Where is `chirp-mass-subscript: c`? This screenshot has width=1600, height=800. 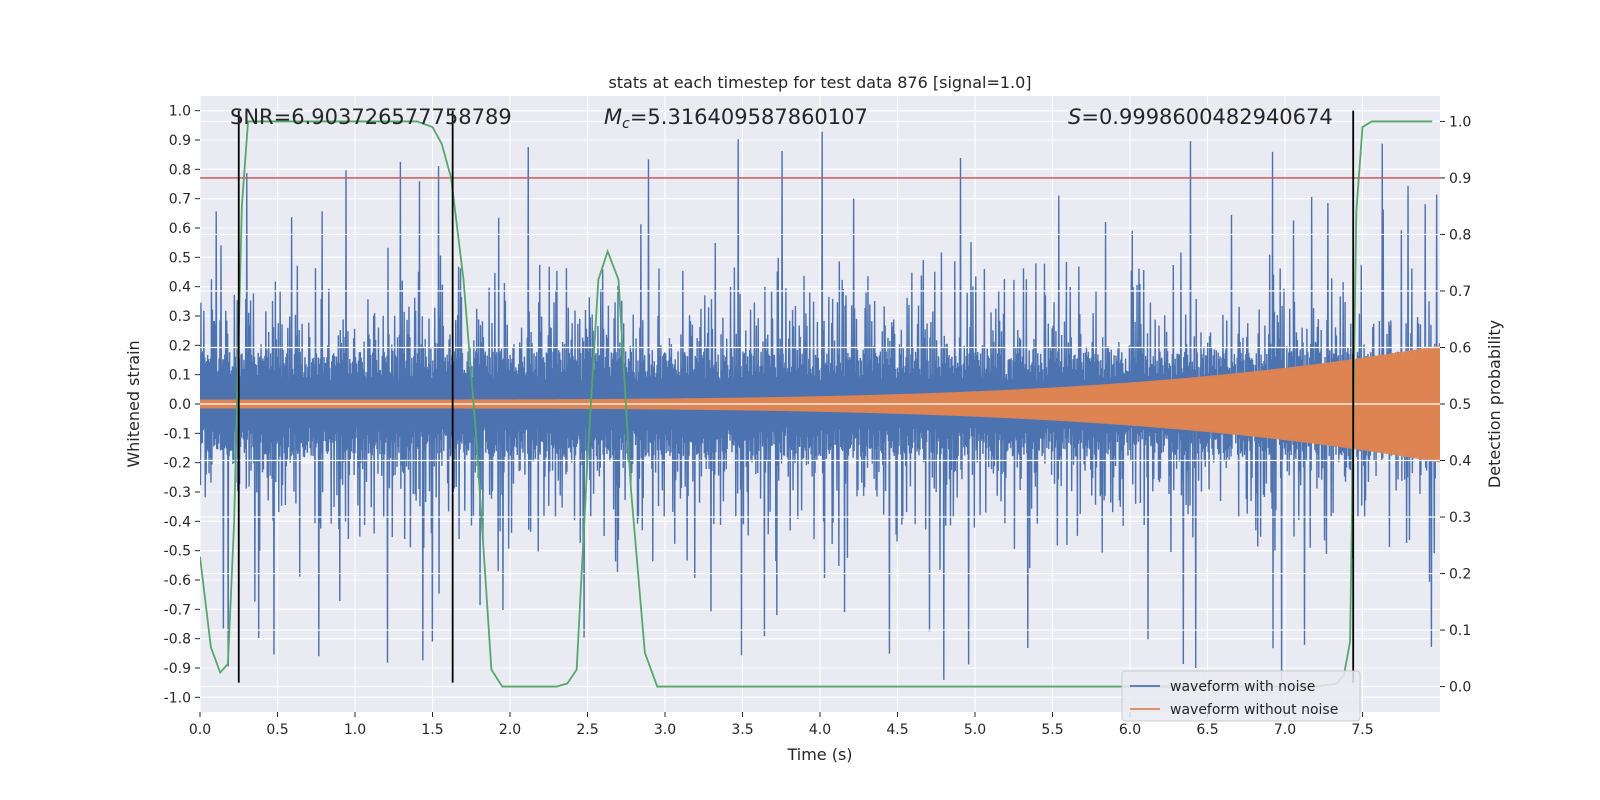 chirp-mass-subscript: c is located at coordinates (626, 124).